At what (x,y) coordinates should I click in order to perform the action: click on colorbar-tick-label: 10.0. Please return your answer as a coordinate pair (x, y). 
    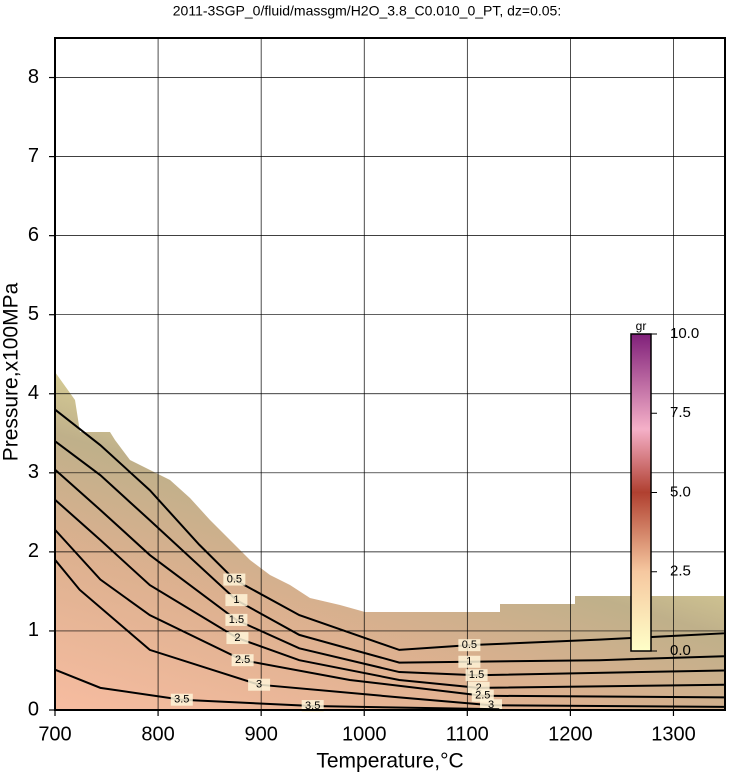
    Looking at the image, I should click on (684, 333).